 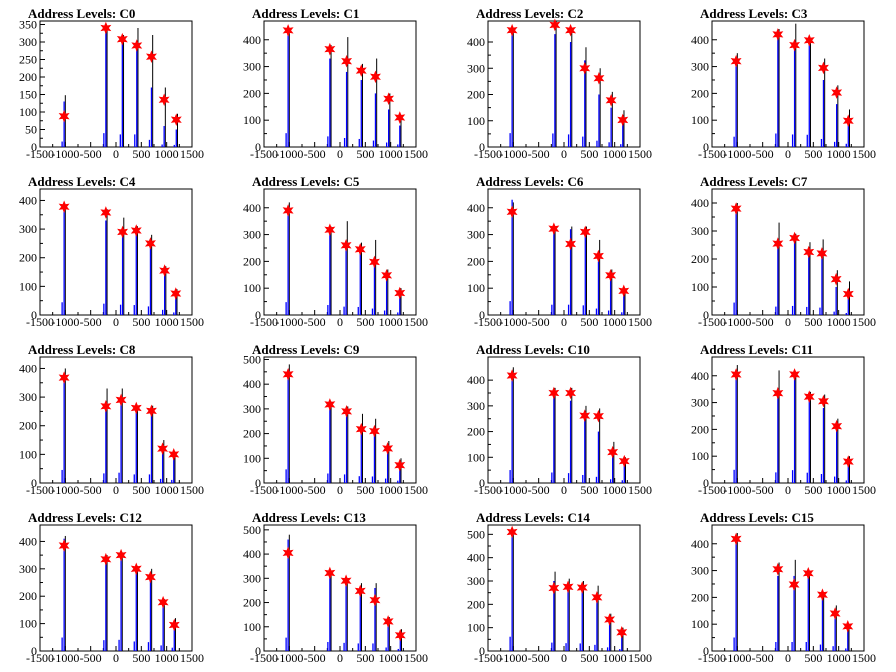 What do you see at coordinates (82, 13) in the screenshot?
I see `chart-title: Address Levels: C0` at bounding box center [82, 13].